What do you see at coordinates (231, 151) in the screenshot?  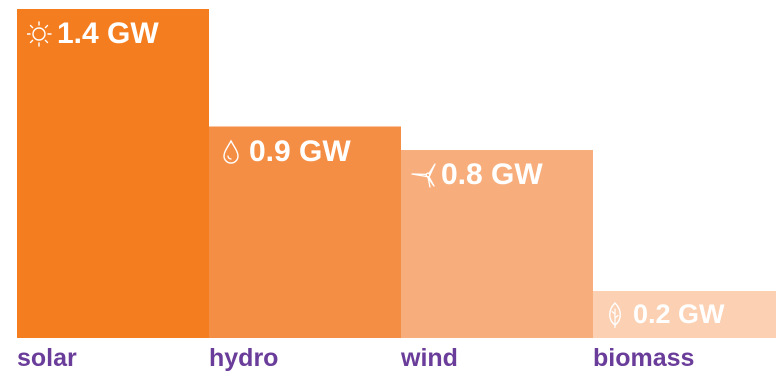 I see `water-drop-icon` at bounding box center [231, 151].